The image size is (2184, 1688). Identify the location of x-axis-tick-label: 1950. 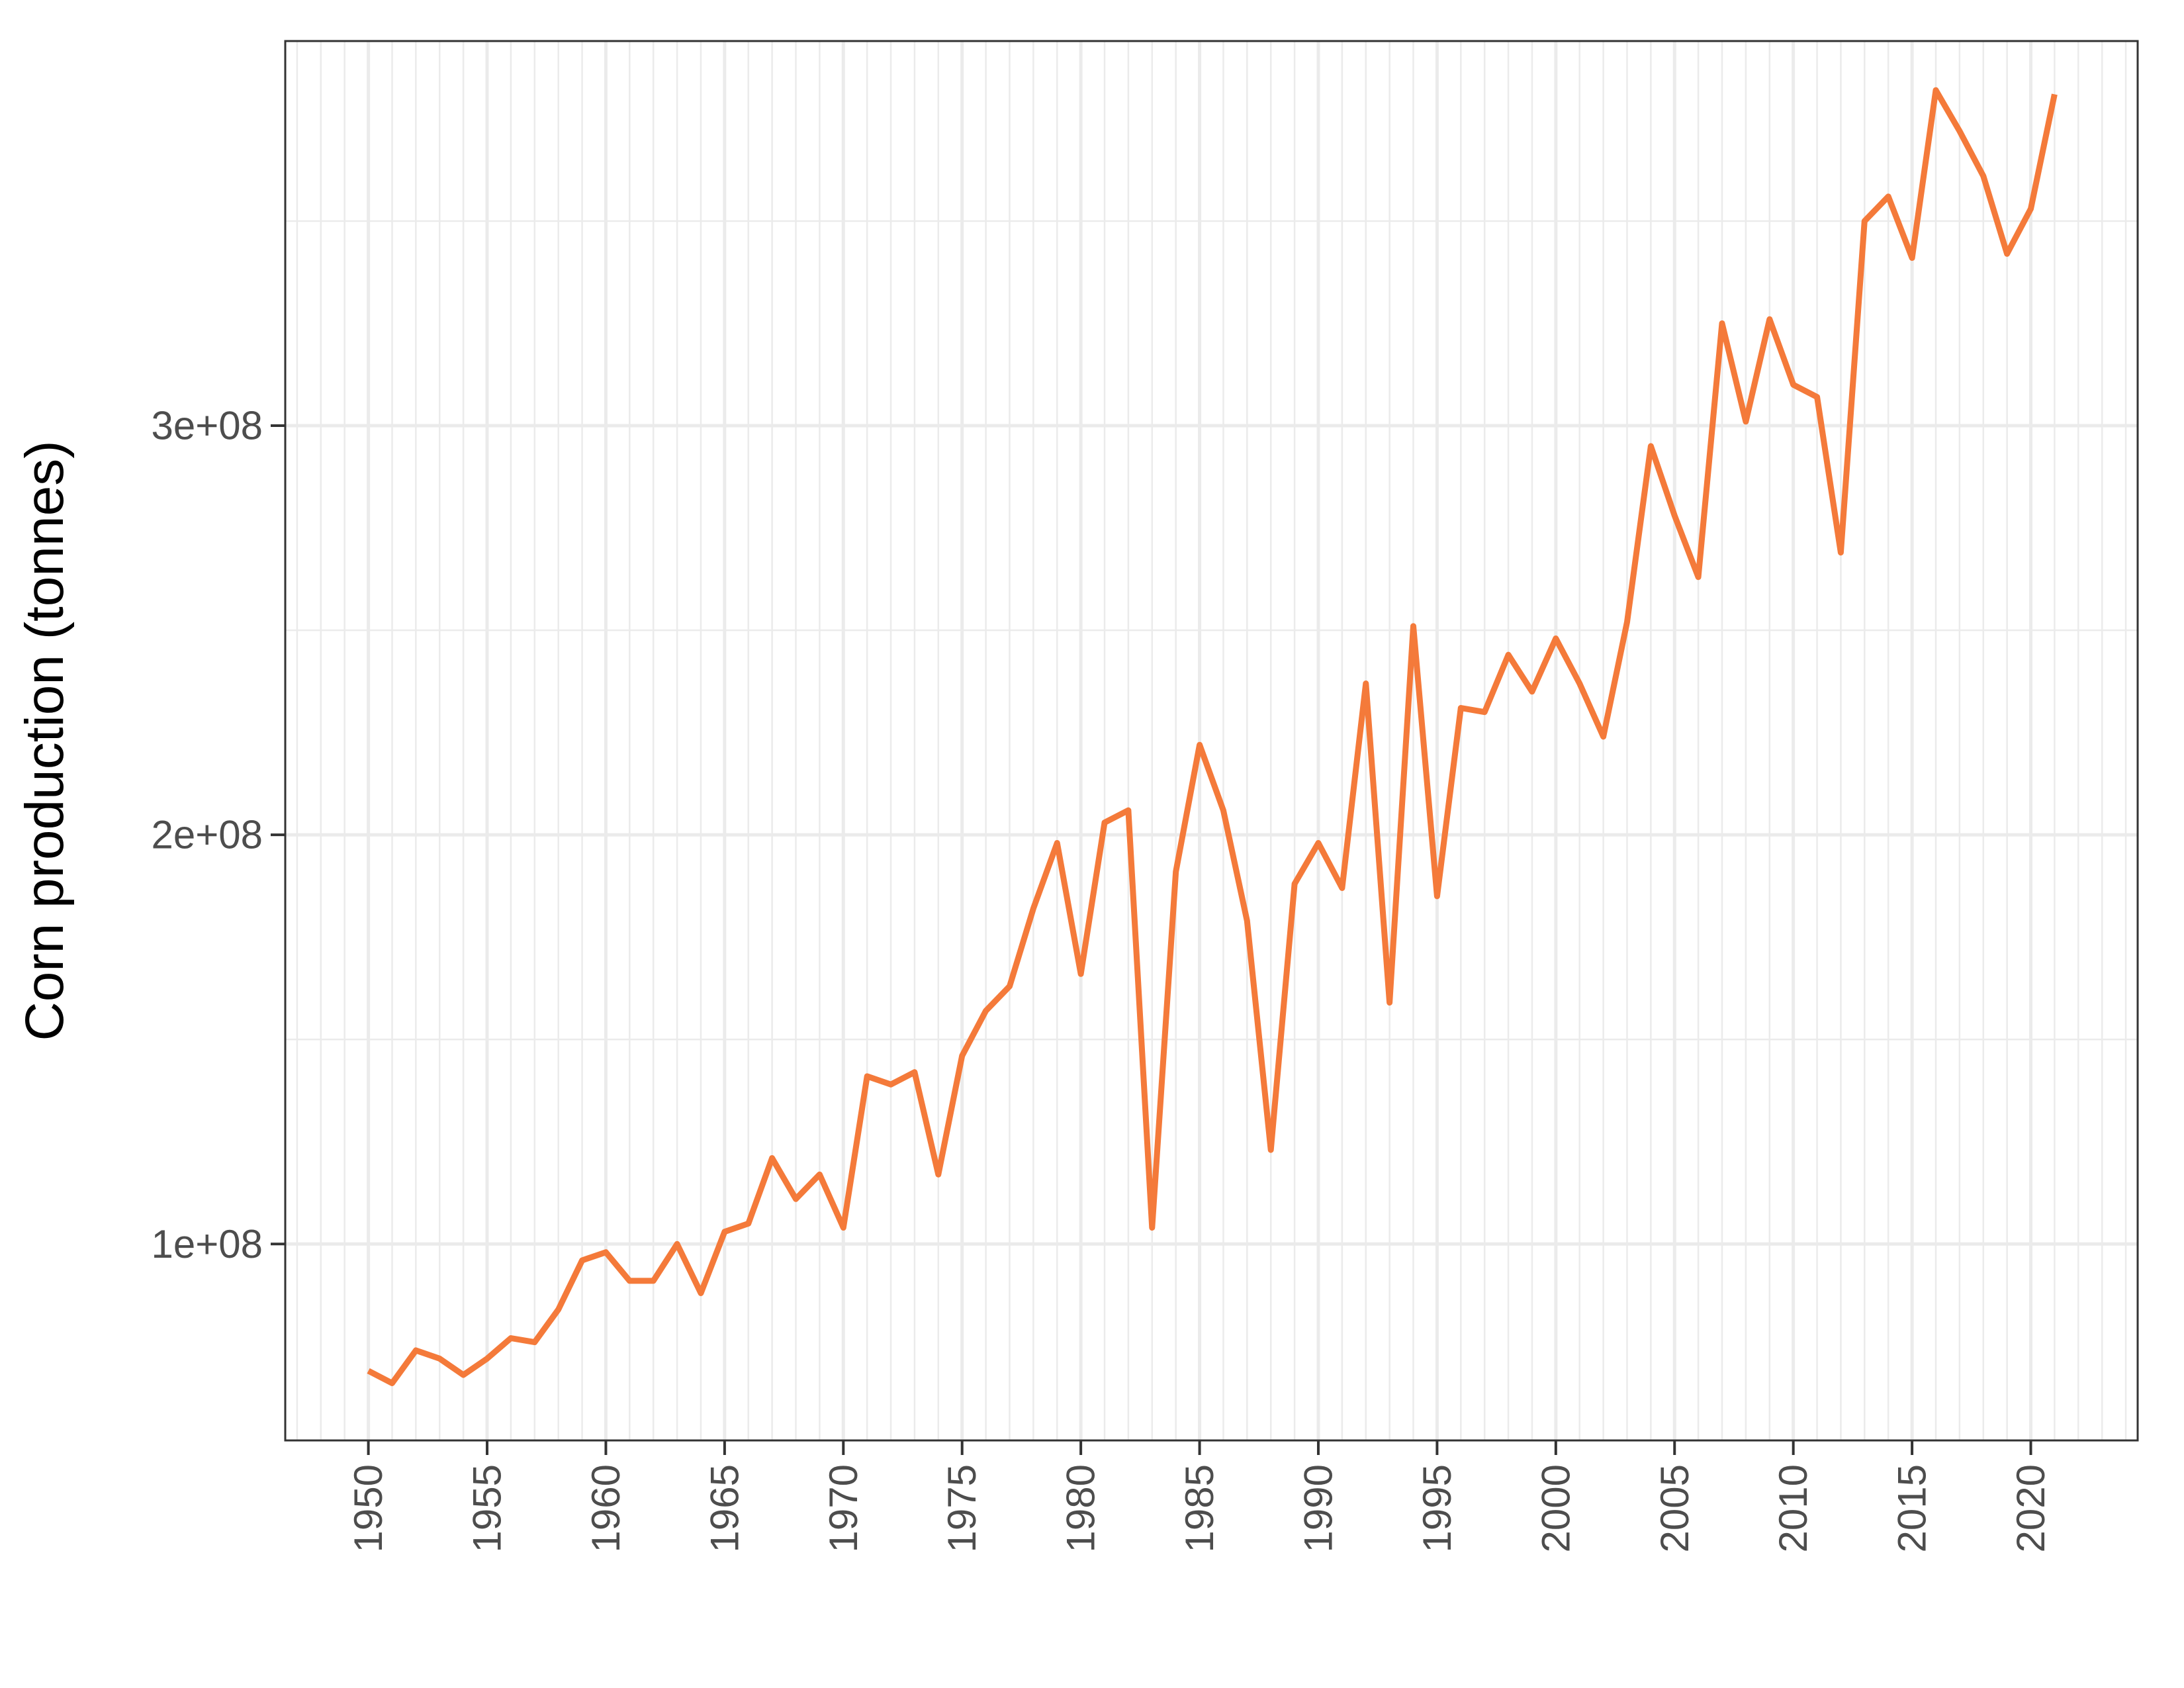
(368, 1508).